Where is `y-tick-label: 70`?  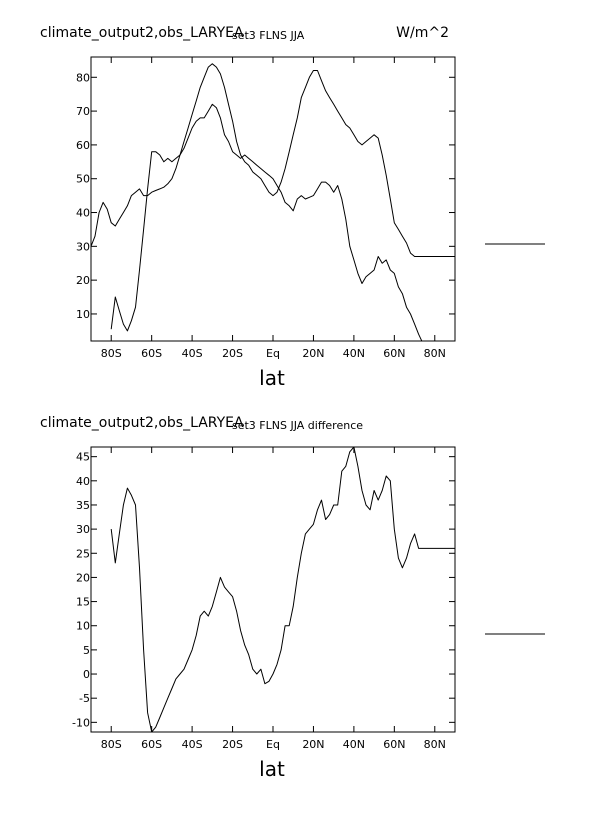
y-tick-label: 70 is located at coordinates (83, 111).